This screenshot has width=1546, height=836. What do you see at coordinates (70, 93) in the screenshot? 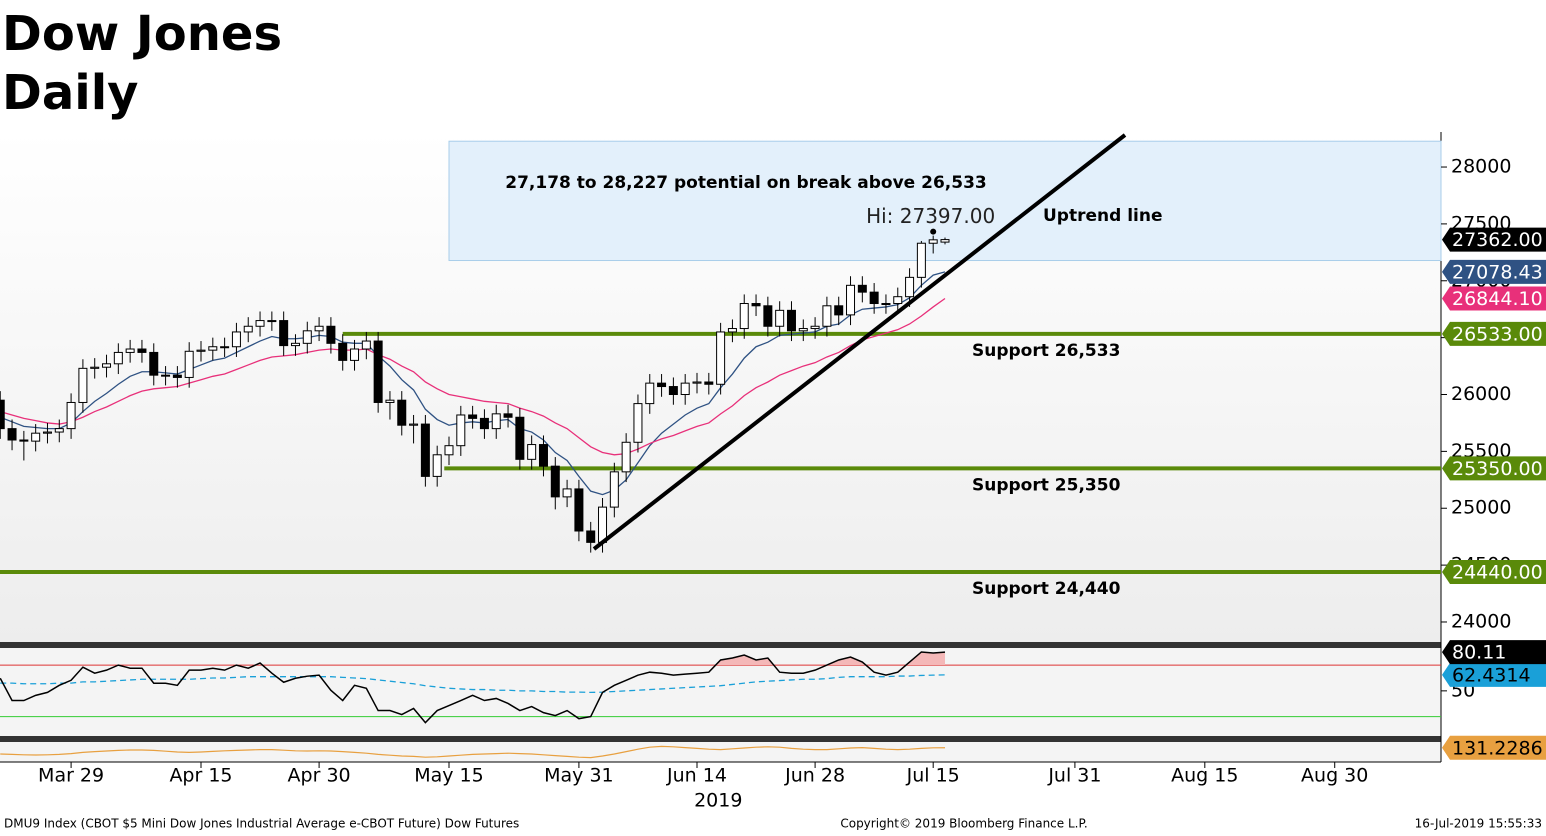
I see `title: Daily` at bounding box center [70, 93].